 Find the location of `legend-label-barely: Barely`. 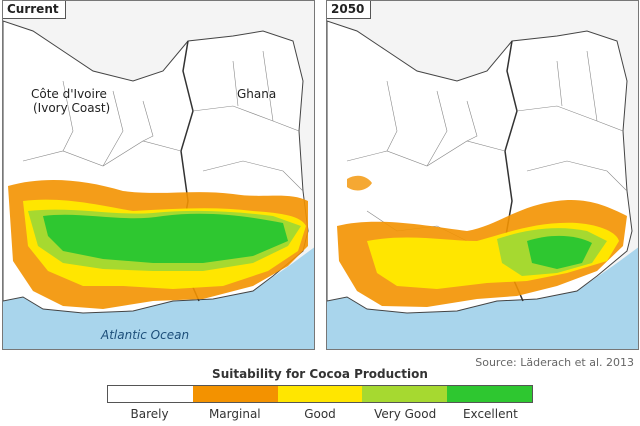

legend-label-barely: Barely is located at coordinates (149, 414).